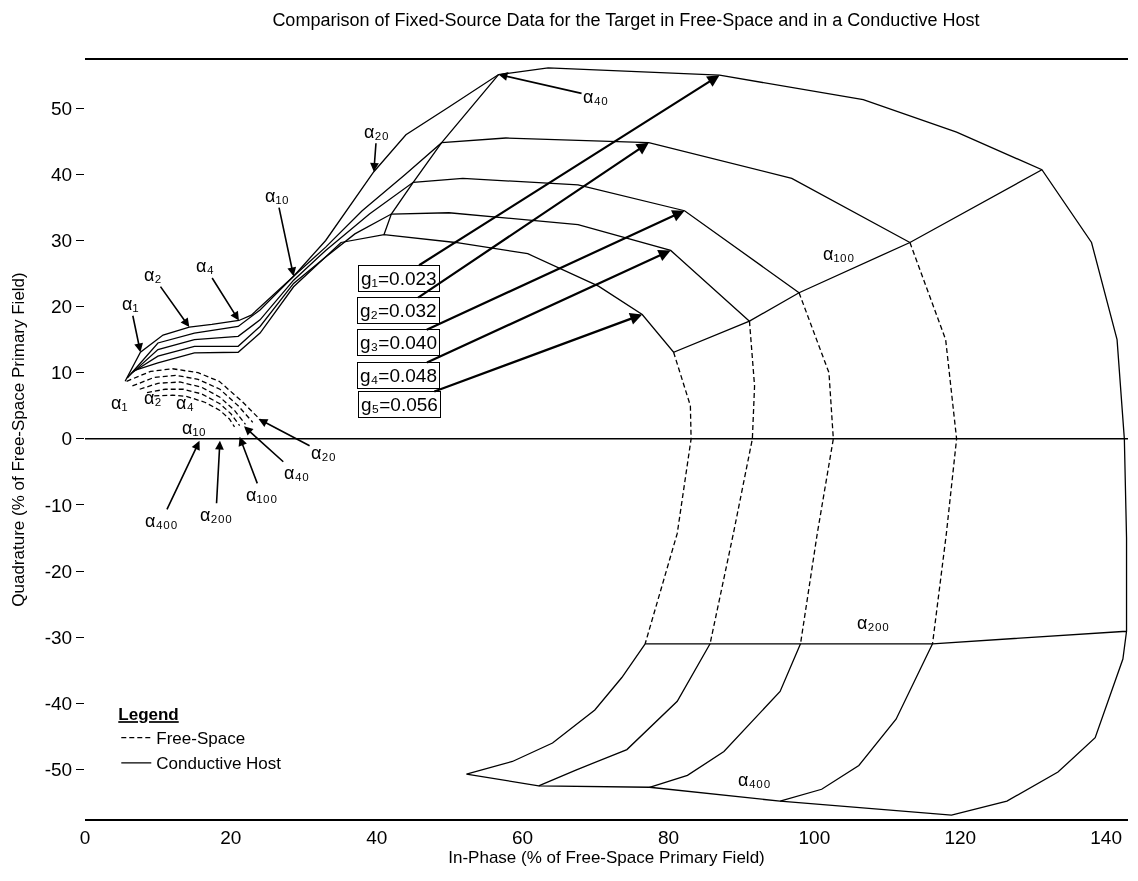 The width and height of the screenshot is (1138, 881). Describe the element at coordinates (62, 175) in the screenshot. I see `y-tick-label: 40` at that location.